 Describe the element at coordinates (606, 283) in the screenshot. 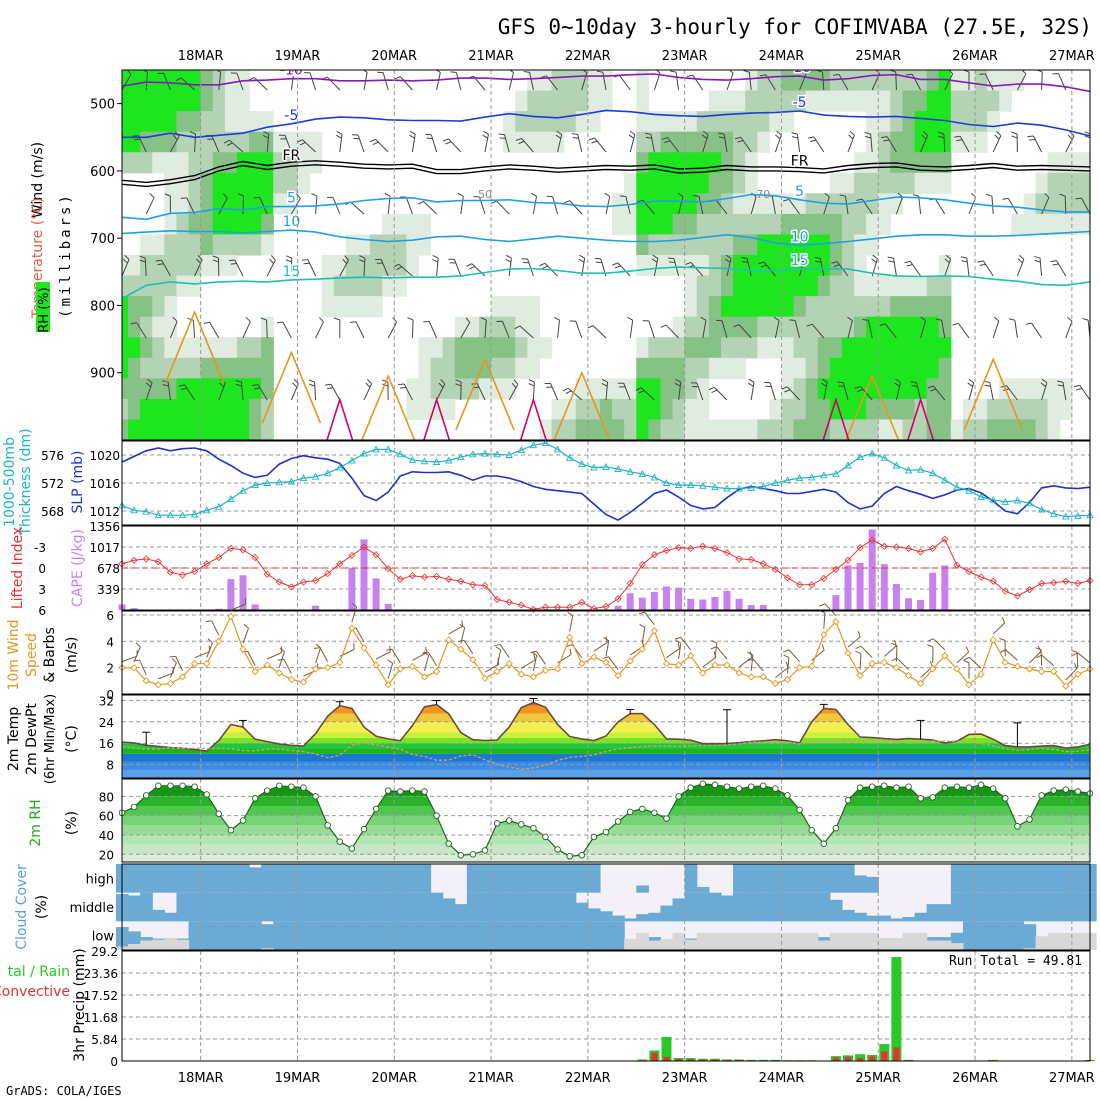

I see `isotherm-line` at that location.